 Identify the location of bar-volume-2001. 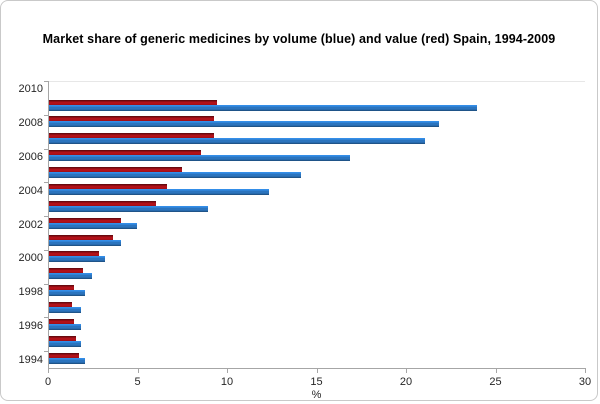
(85, 242).